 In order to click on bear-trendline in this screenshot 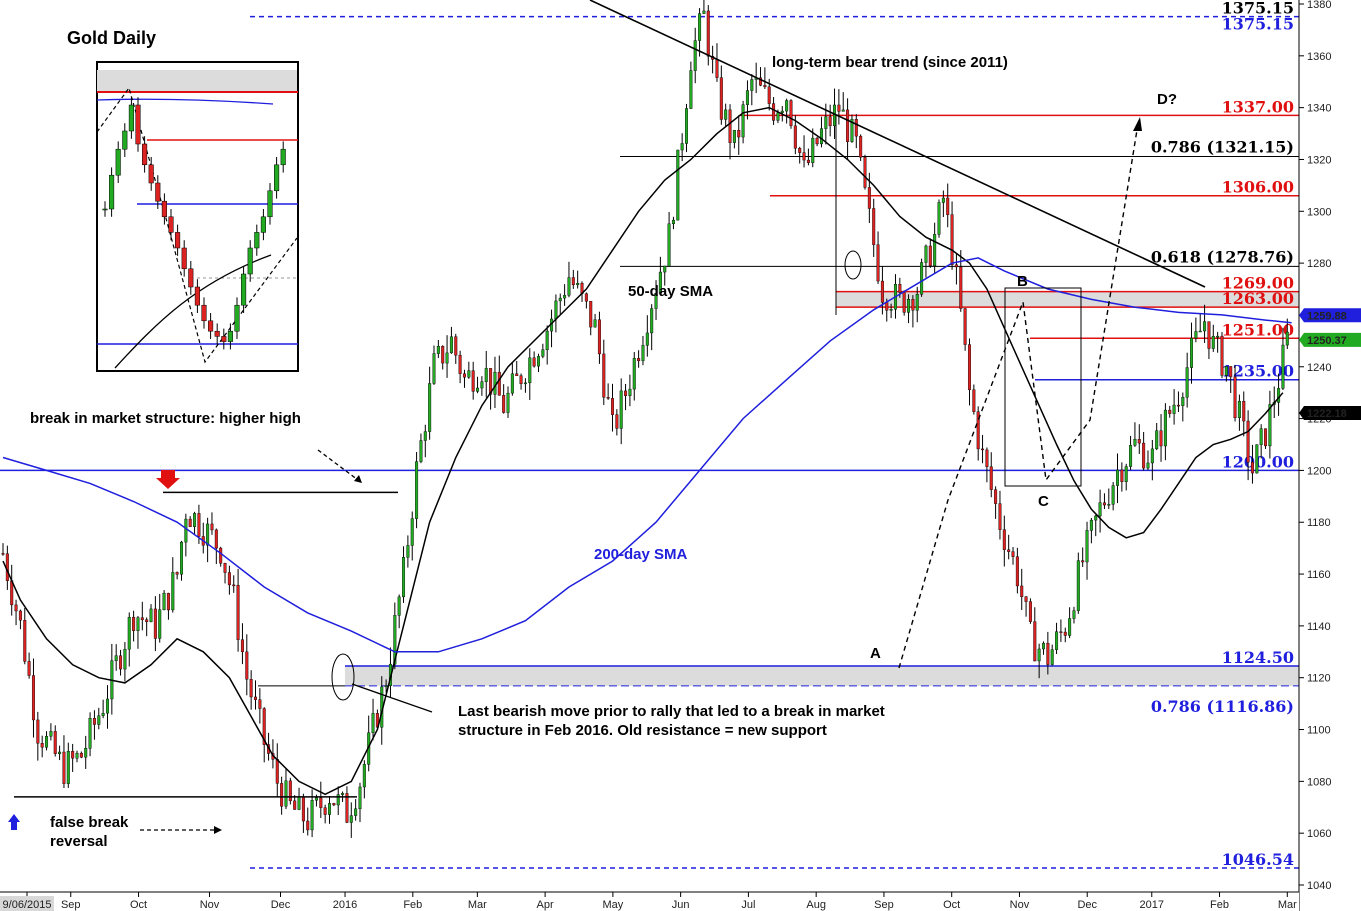, I will do `click(897, 144)`.